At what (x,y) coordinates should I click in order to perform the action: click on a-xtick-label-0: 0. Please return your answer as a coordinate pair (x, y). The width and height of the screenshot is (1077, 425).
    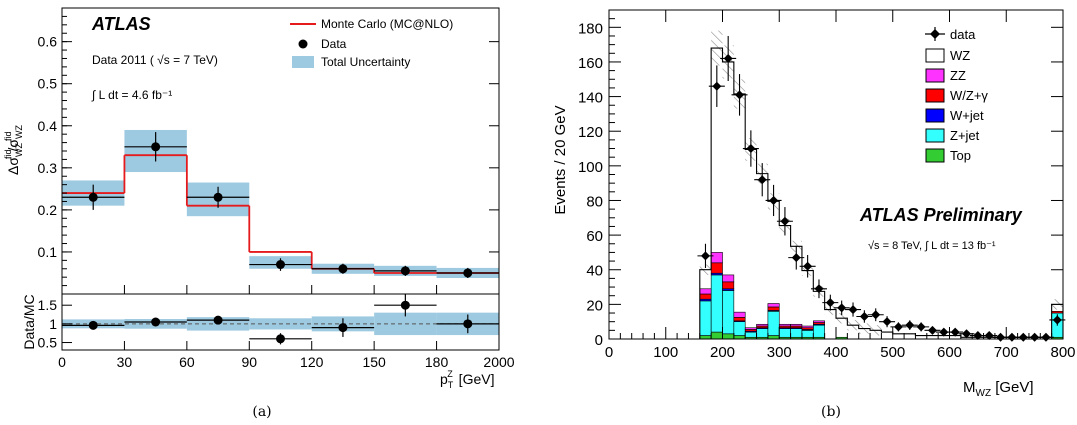
    Looking at the image, I should click on (62, 362).